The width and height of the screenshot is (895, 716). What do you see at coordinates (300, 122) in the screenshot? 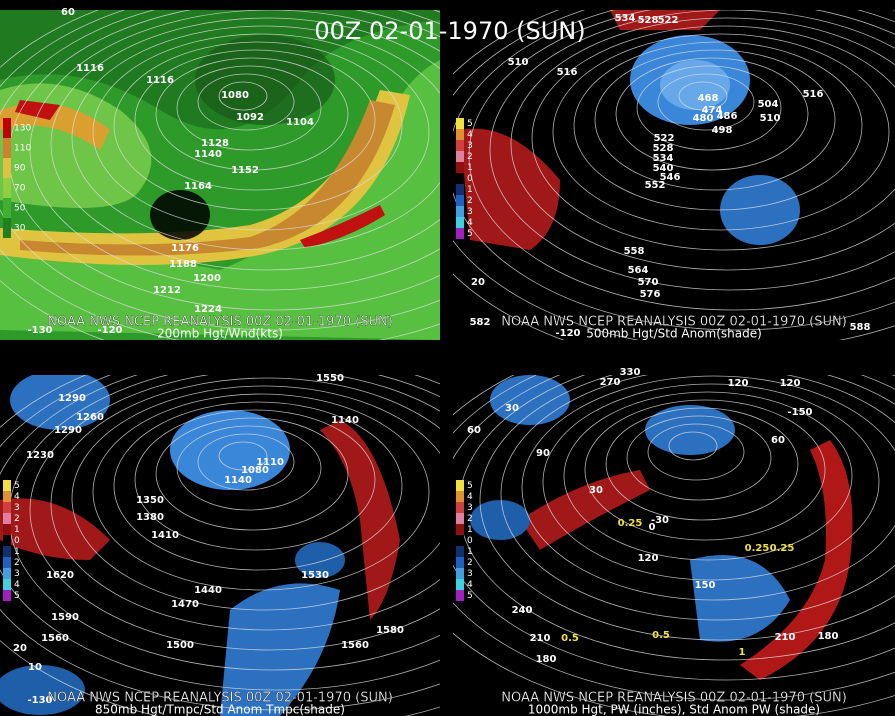
I see `contour-label: 1104` at bounding box center [300, 122].